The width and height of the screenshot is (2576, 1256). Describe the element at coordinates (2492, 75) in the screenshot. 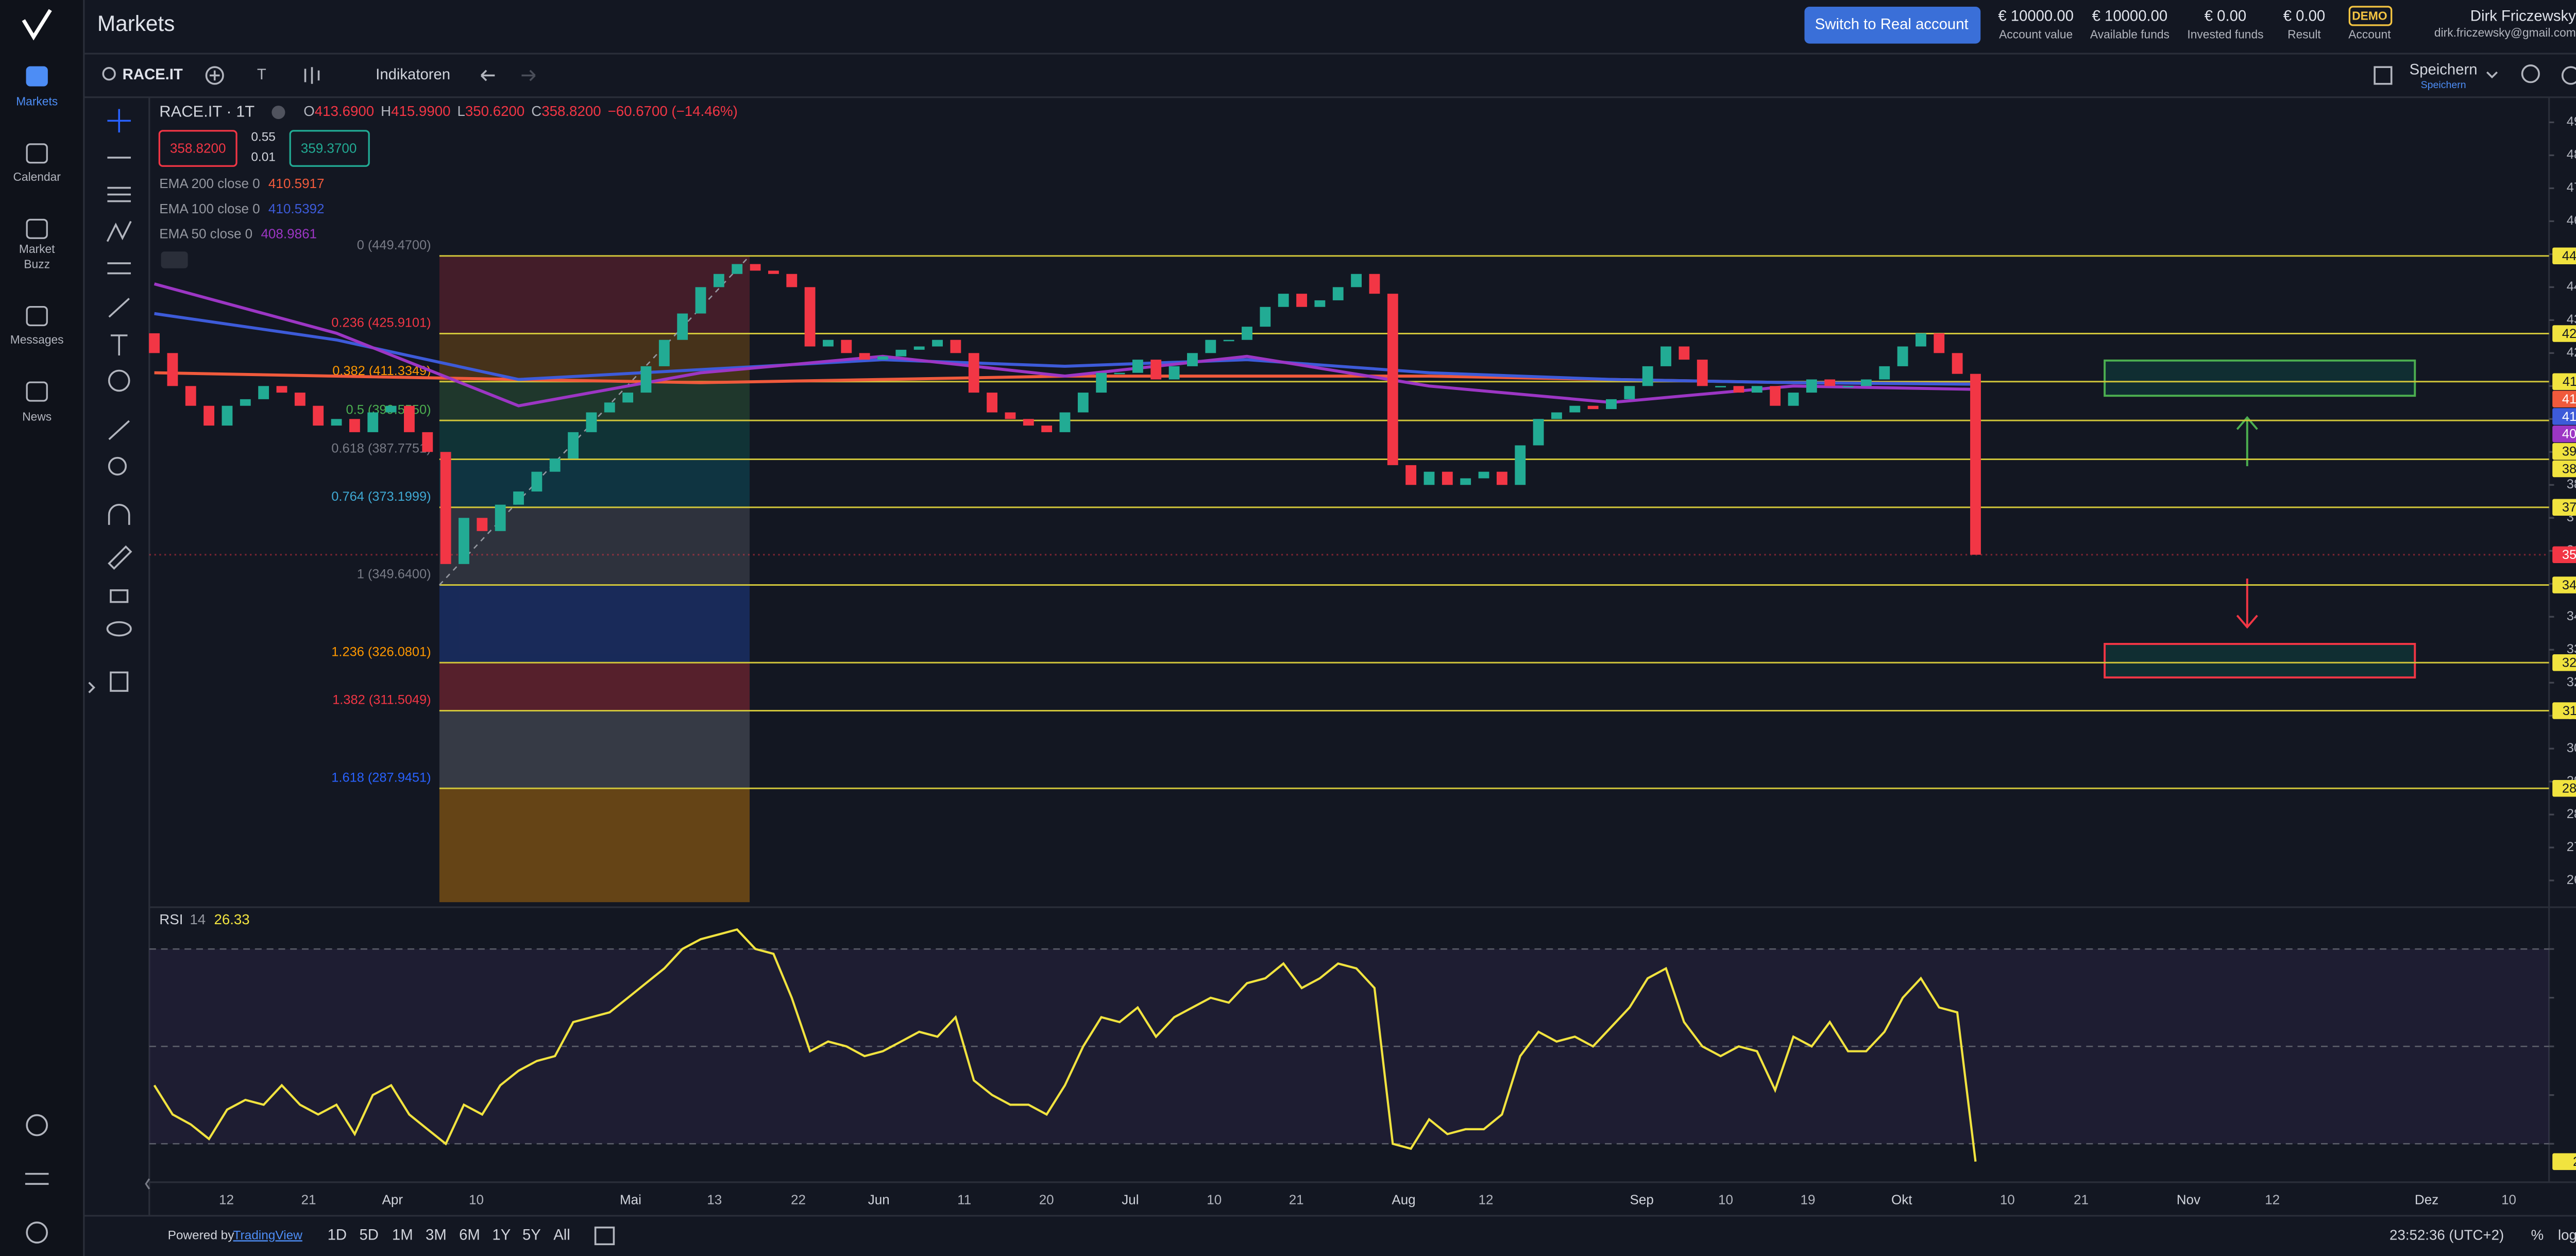

I see `dropdown` at that location.